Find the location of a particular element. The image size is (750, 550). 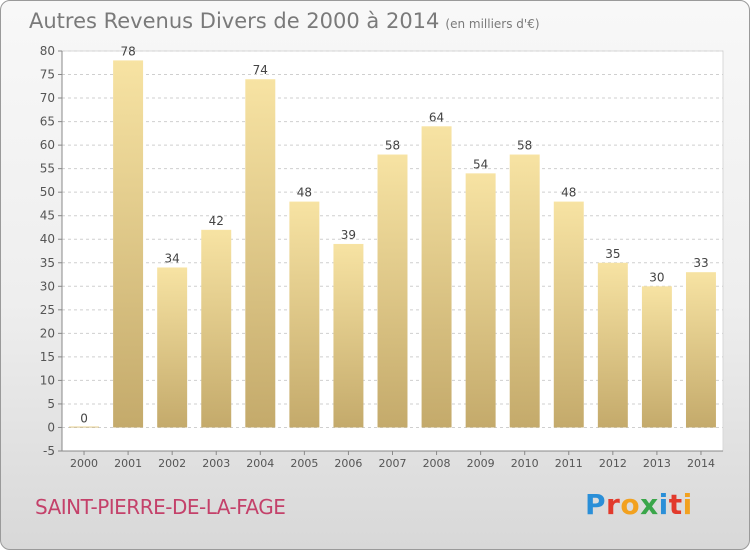

y-tick-label: 35 is located at coordinates (47, 263).